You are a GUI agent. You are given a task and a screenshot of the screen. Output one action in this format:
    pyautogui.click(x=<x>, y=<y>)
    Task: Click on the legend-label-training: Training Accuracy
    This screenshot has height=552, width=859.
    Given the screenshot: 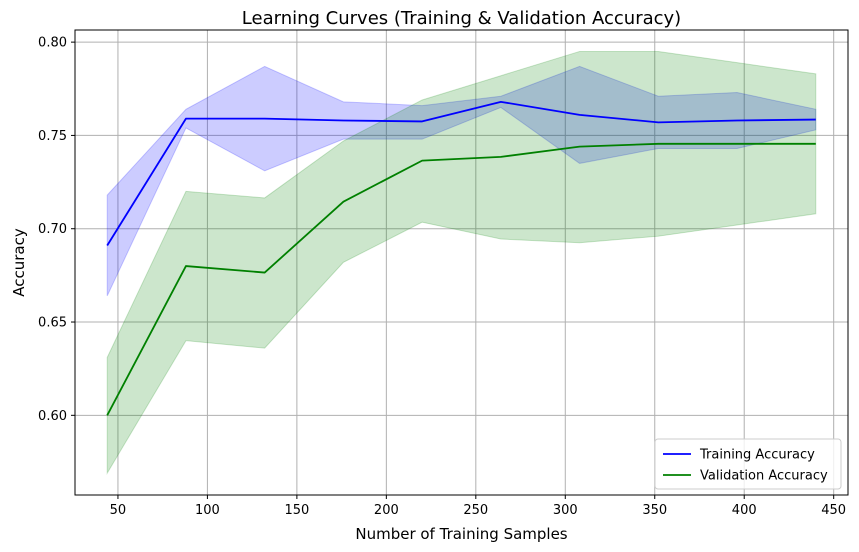 What is the action you would take?
    pyautogui.click(x=757, y=455)
    